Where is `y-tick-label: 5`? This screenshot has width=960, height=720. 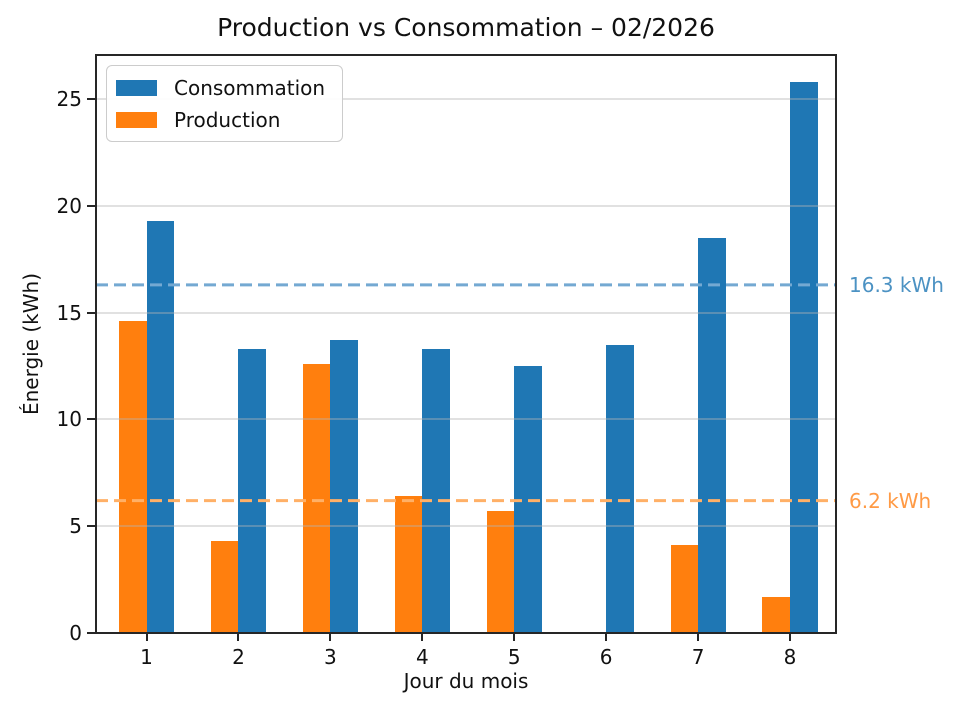
y-tick-label: 5 is located at coordinates (75, 526).